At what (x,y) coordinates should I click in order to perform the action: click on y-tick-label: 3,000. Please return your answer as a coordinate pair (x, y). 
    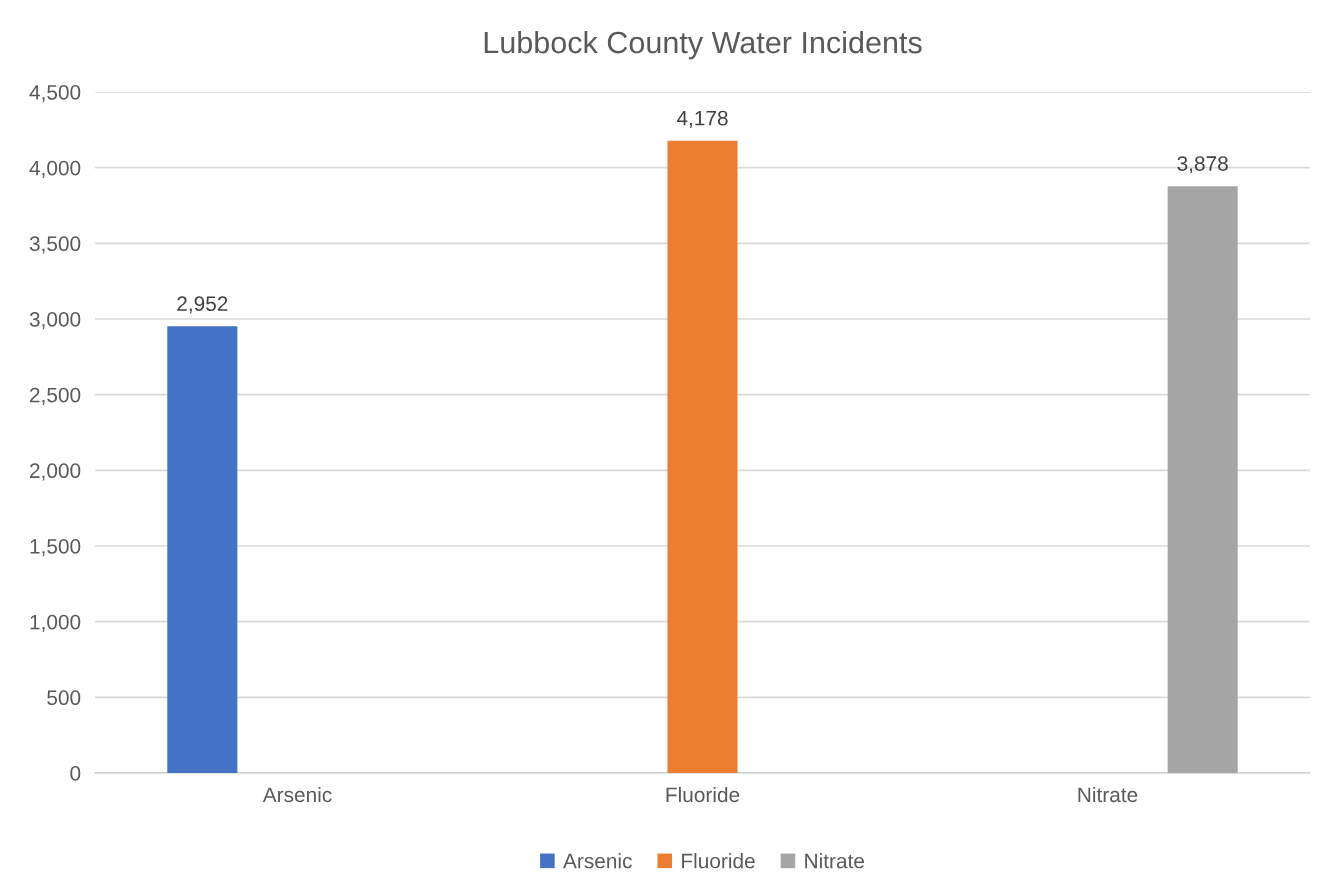
    Looking at the image, I should click on (55, 321).